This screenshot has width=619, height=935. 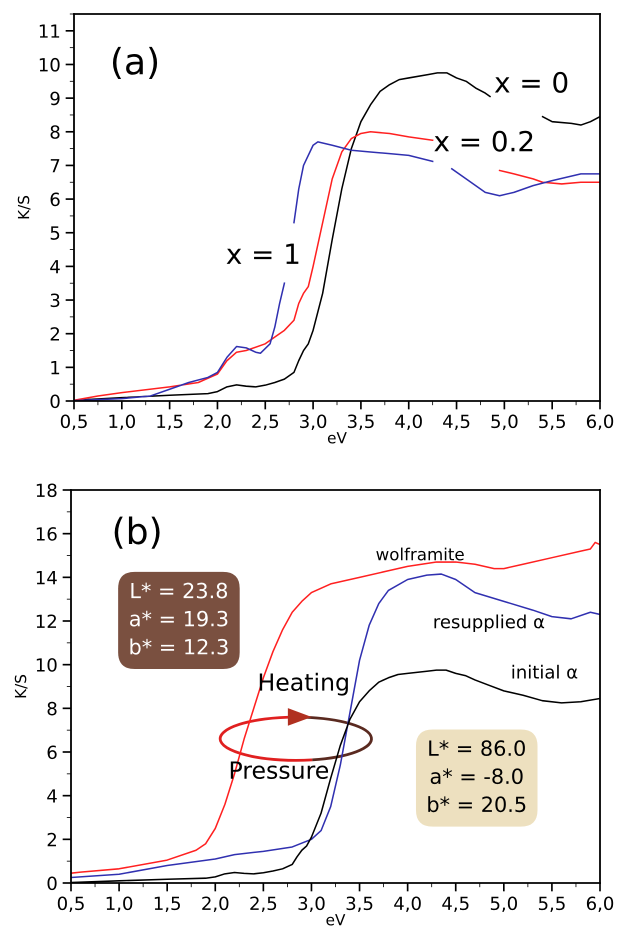 What do you see at coordinates (545, 671) in the screenshot?
I see `series-label: initial α` at bounding box center [545, 671].